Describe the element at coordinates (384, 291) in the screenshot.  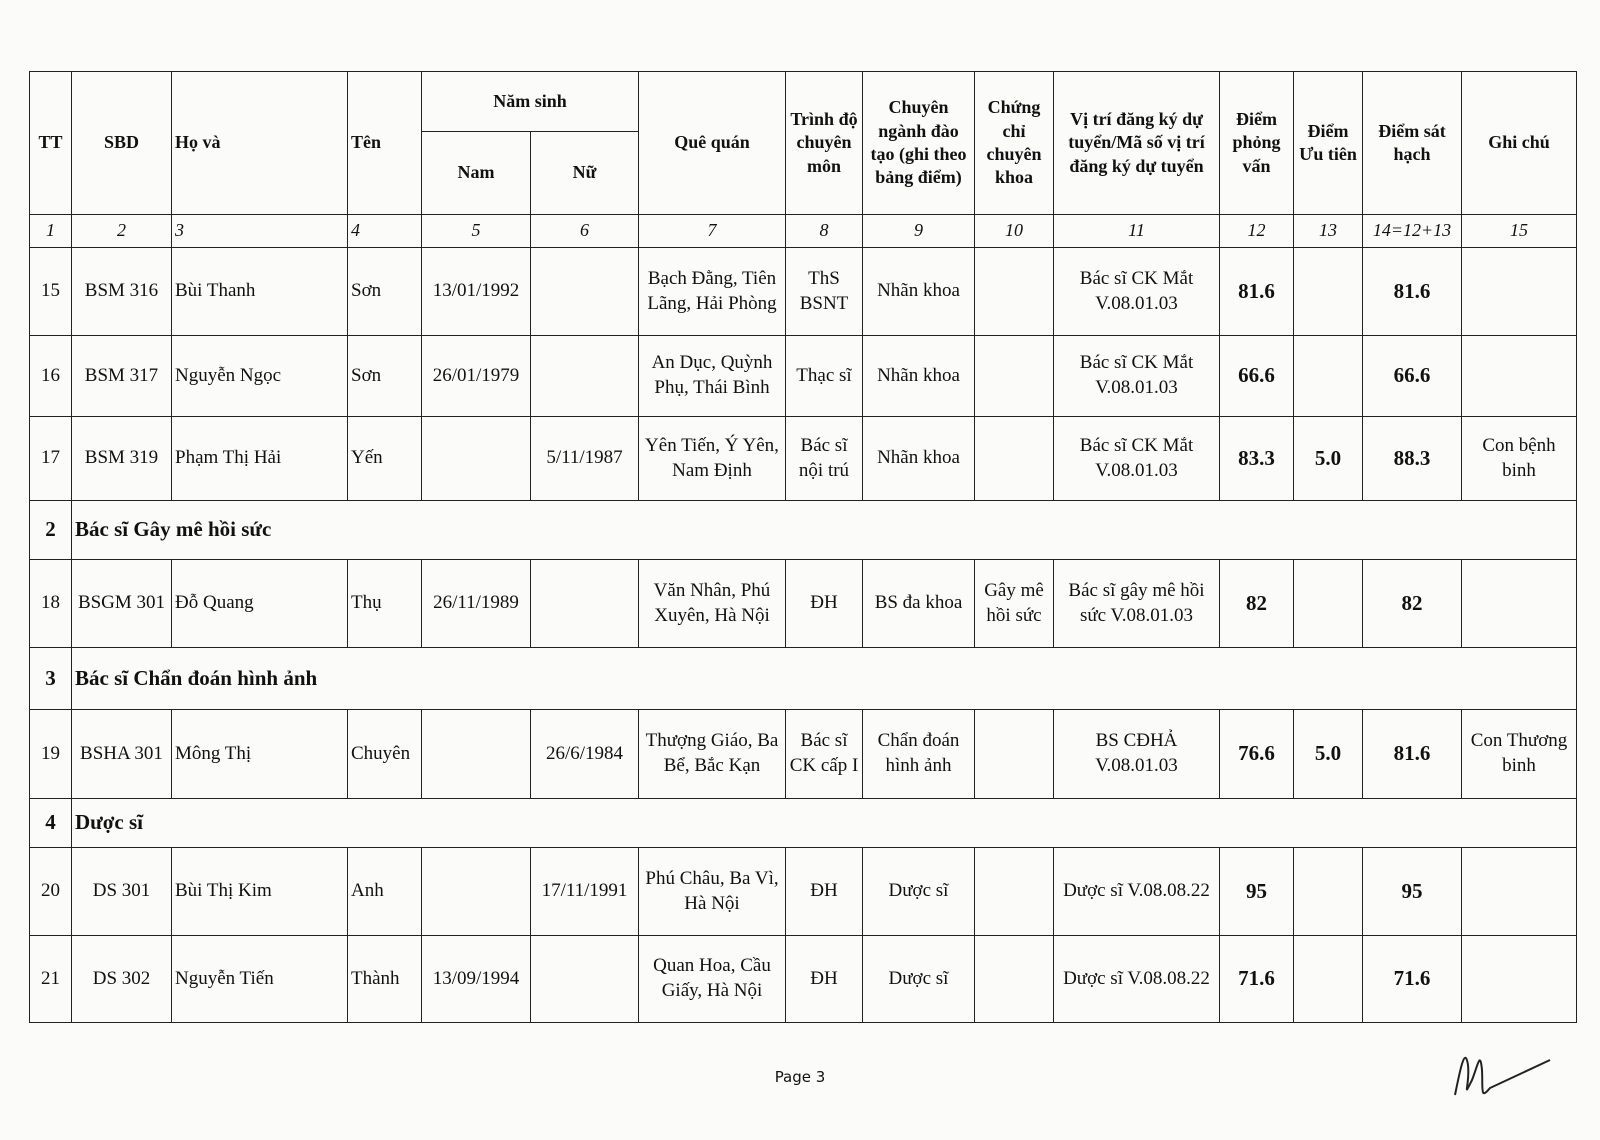
I see `cell: Sơn` at that location.